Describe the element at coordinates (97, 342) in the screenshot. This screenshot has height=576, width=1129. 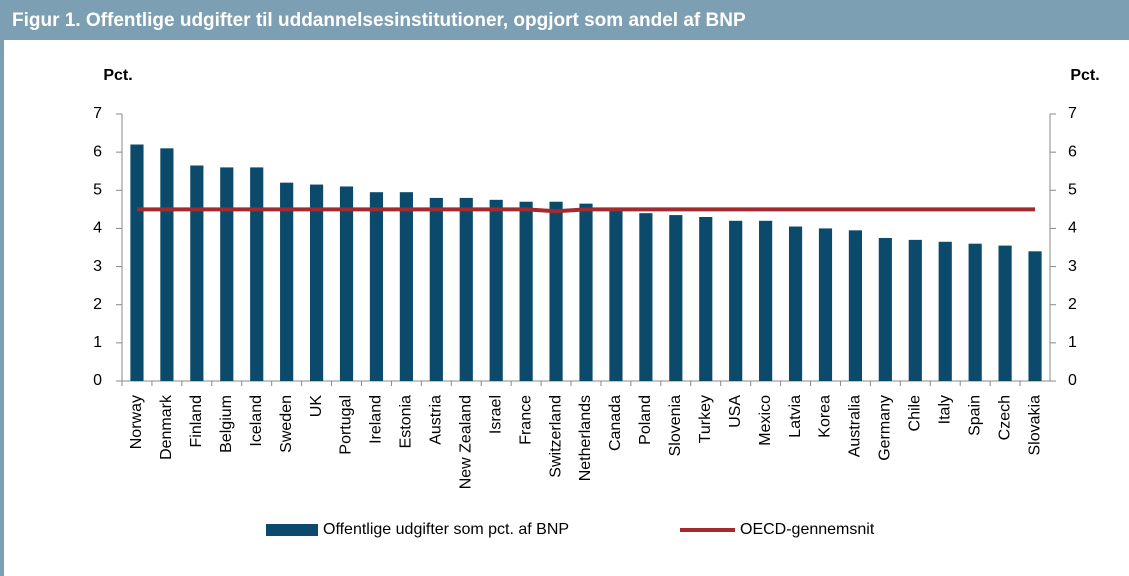
I see `y-tick-label: 1` at that location.